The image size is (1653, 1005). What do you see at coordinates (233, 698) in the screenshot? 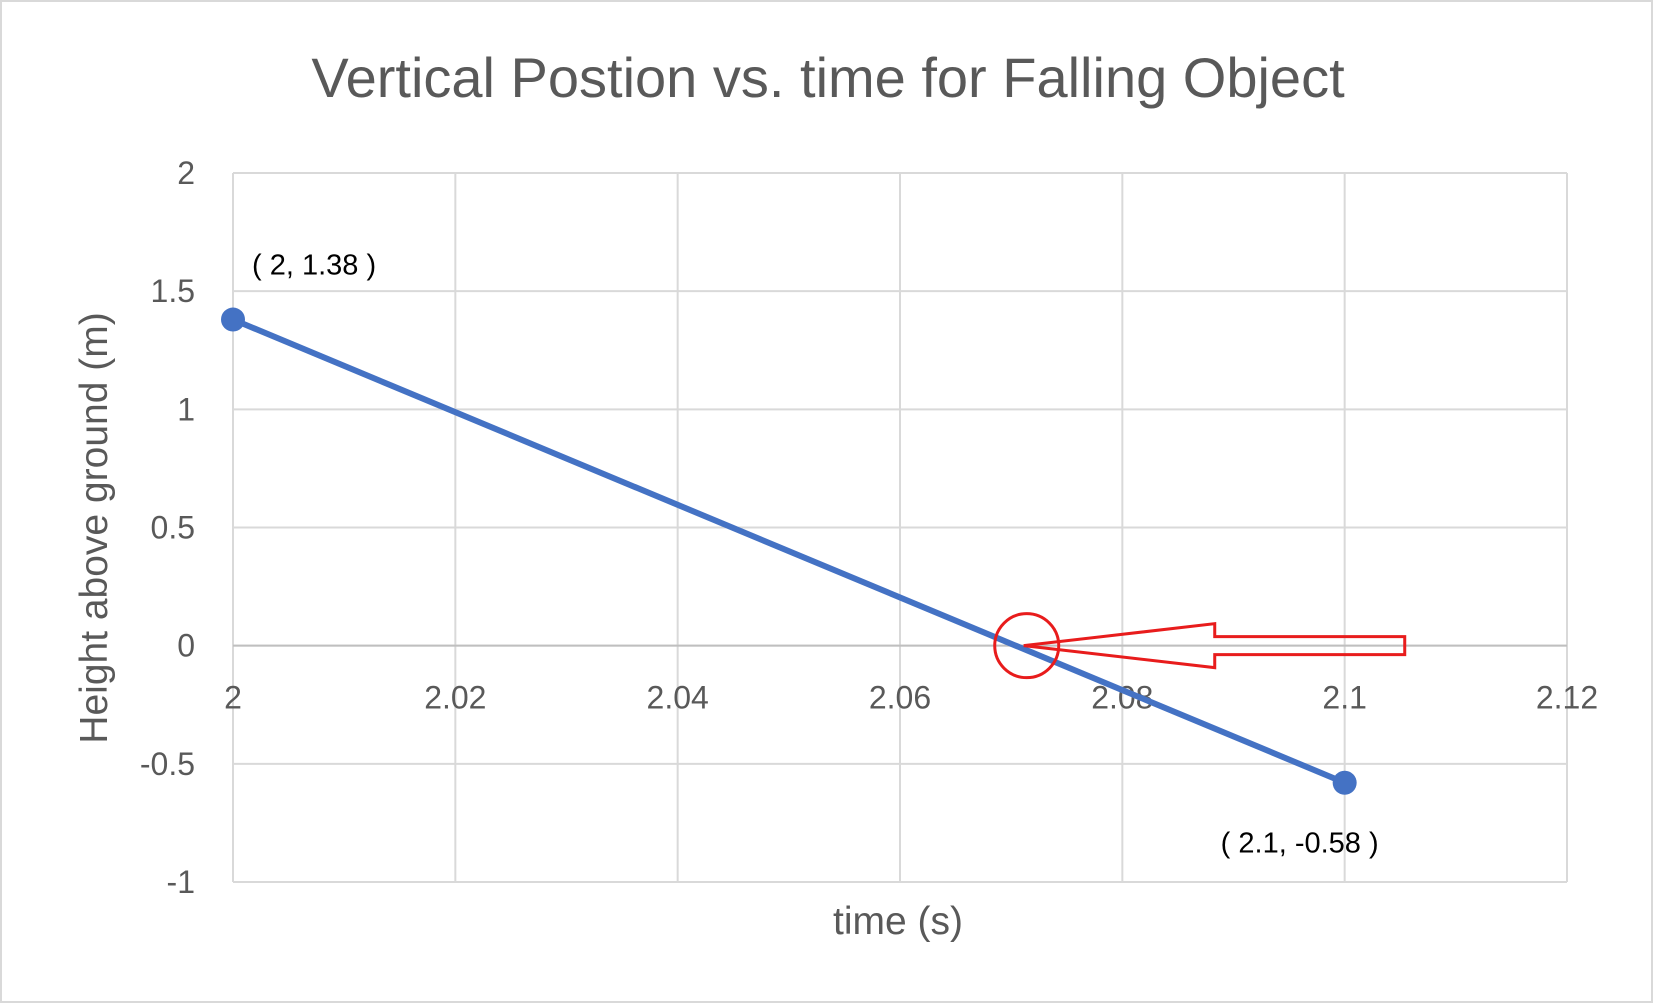
I see `x-tick-label: 2` at bounding box center [233, 698].